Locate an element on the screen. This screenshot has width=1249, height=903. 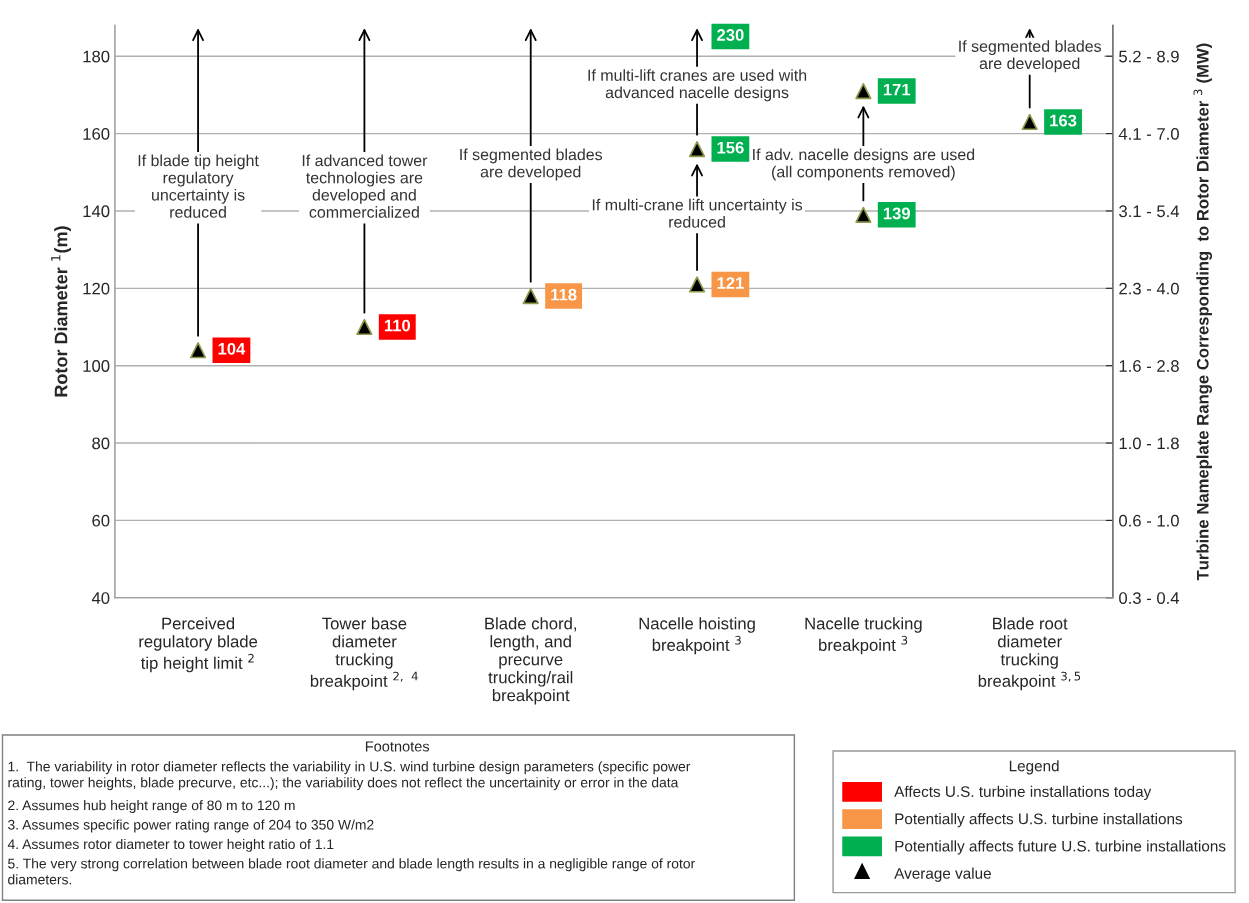
text: 2. Assumes hub height range of 80 m to 120 m is located at coordinates (151, 807).